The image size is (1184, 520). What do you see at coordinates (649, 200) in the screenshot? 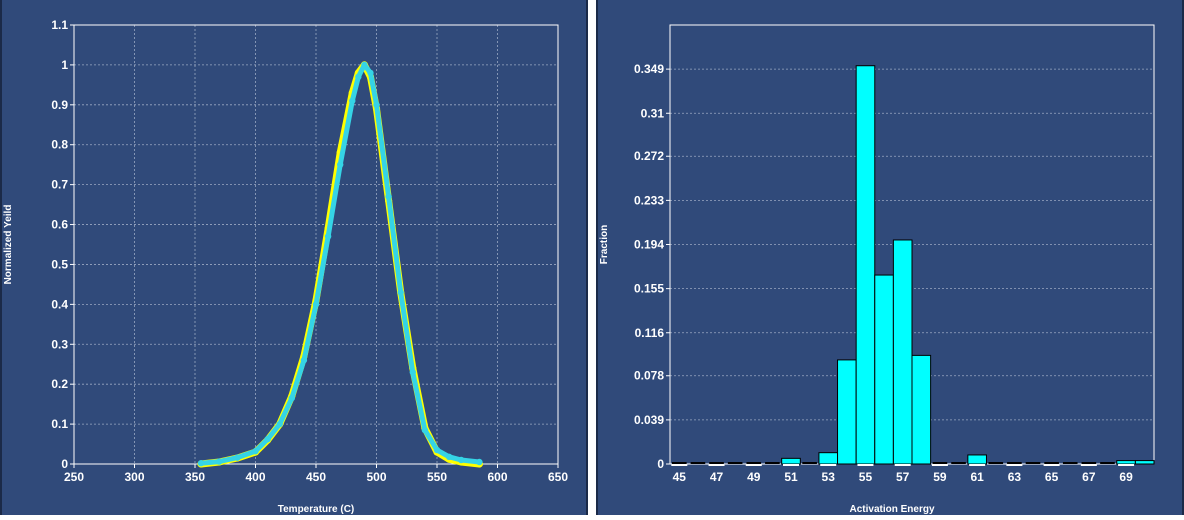
I see `y-tick-label: 0.233` at bounding box center [649, 200].